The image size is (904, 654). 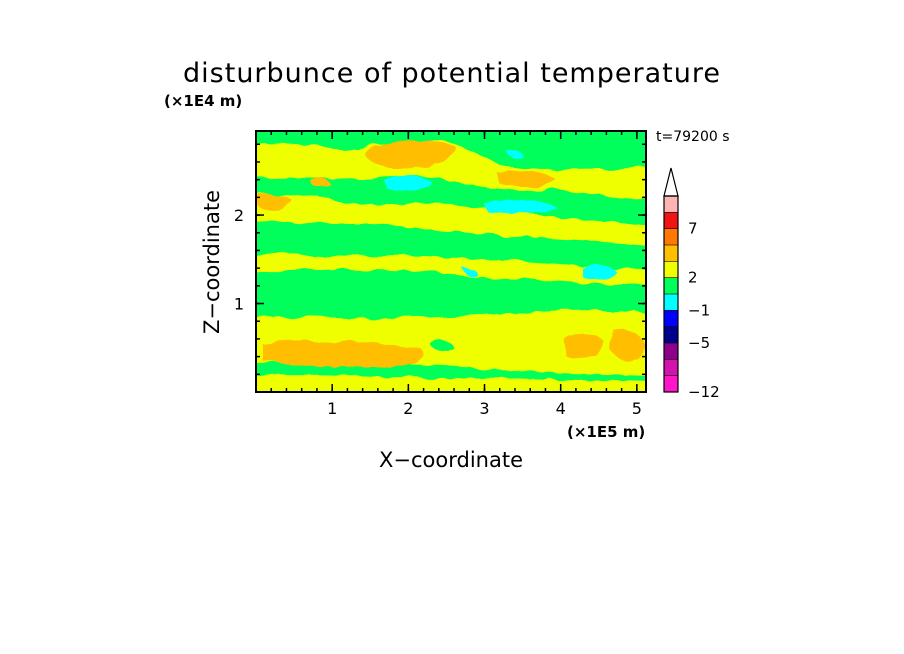 I want to click on x-tick-label: 1, so click(x=332, y=408).